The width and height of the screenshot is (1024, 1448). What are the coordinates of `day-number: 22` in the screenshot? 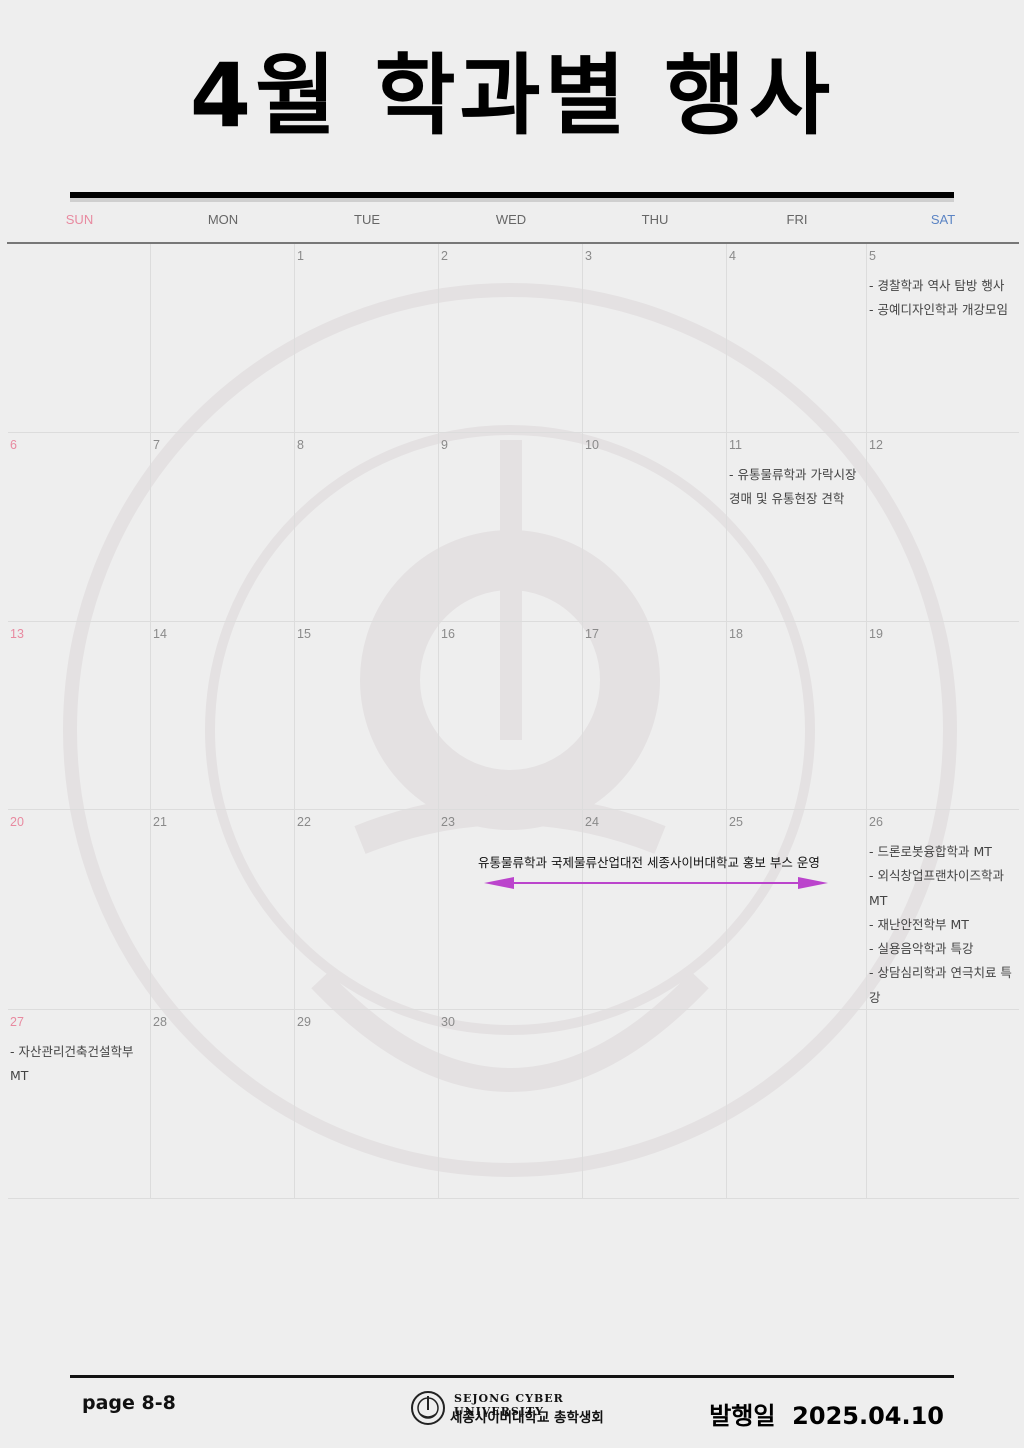 It's located at (304, 822).